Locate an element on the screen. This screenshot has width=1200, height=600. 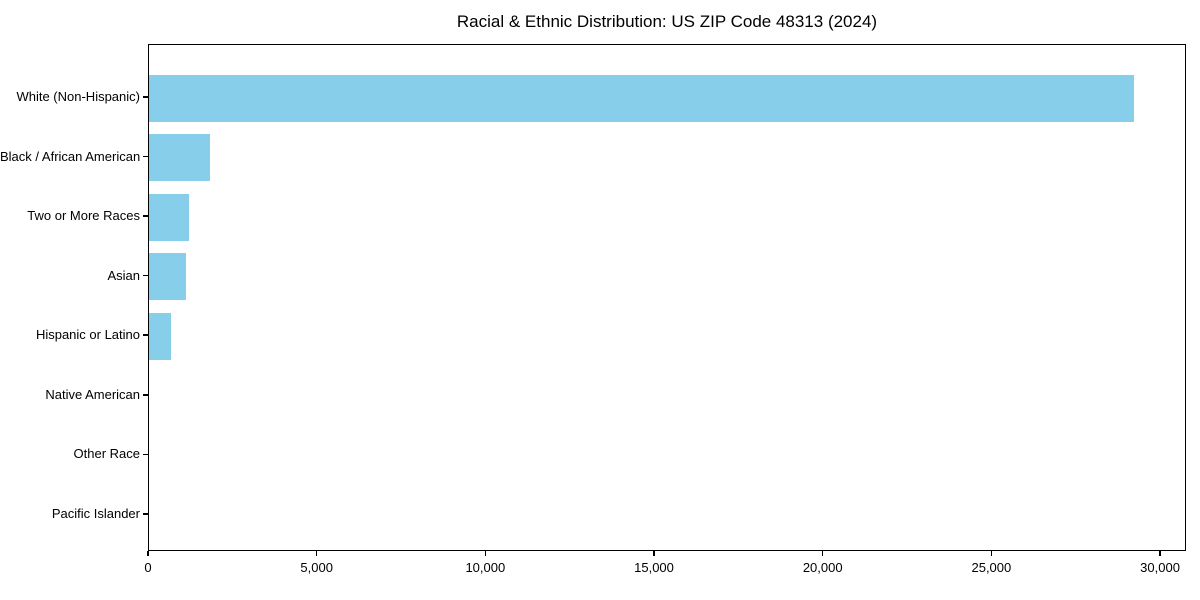
x-tick-label: 0 is located at coordinates (148, 567).